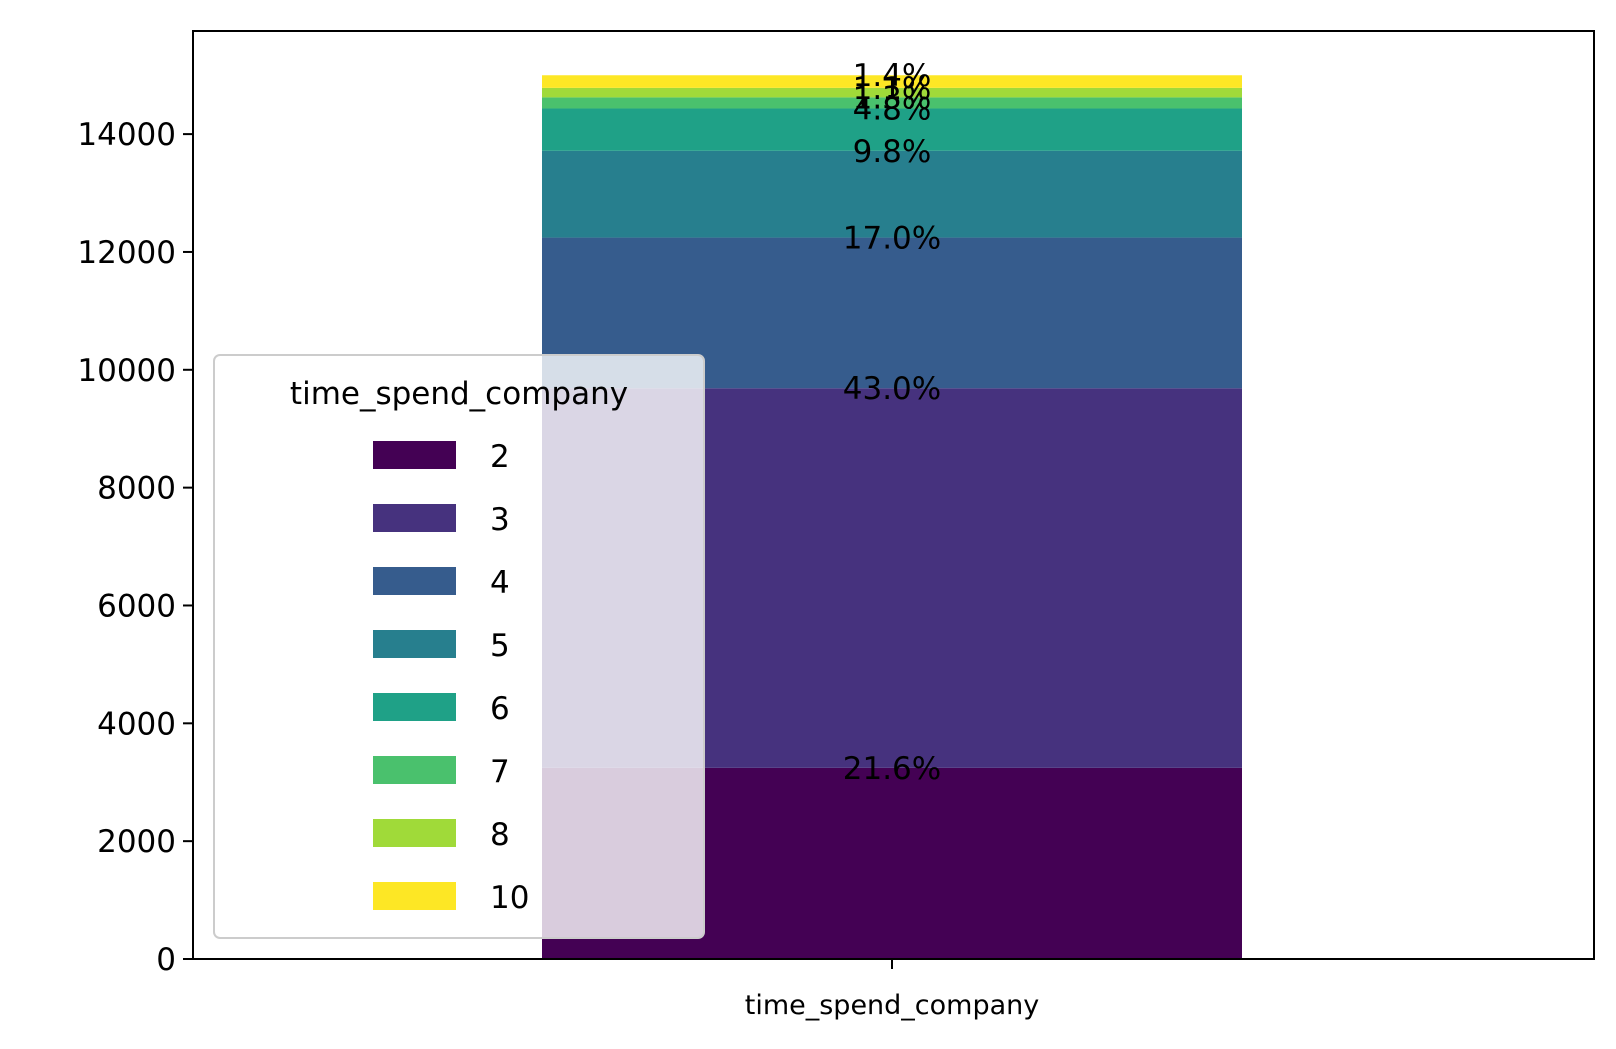 The width and height of the screenshot is (1616, 1049). What do you see at coordinates (500, 835) in the screenshot?
I see `legend-entry-8: 8` at bounding box center [500, 835].